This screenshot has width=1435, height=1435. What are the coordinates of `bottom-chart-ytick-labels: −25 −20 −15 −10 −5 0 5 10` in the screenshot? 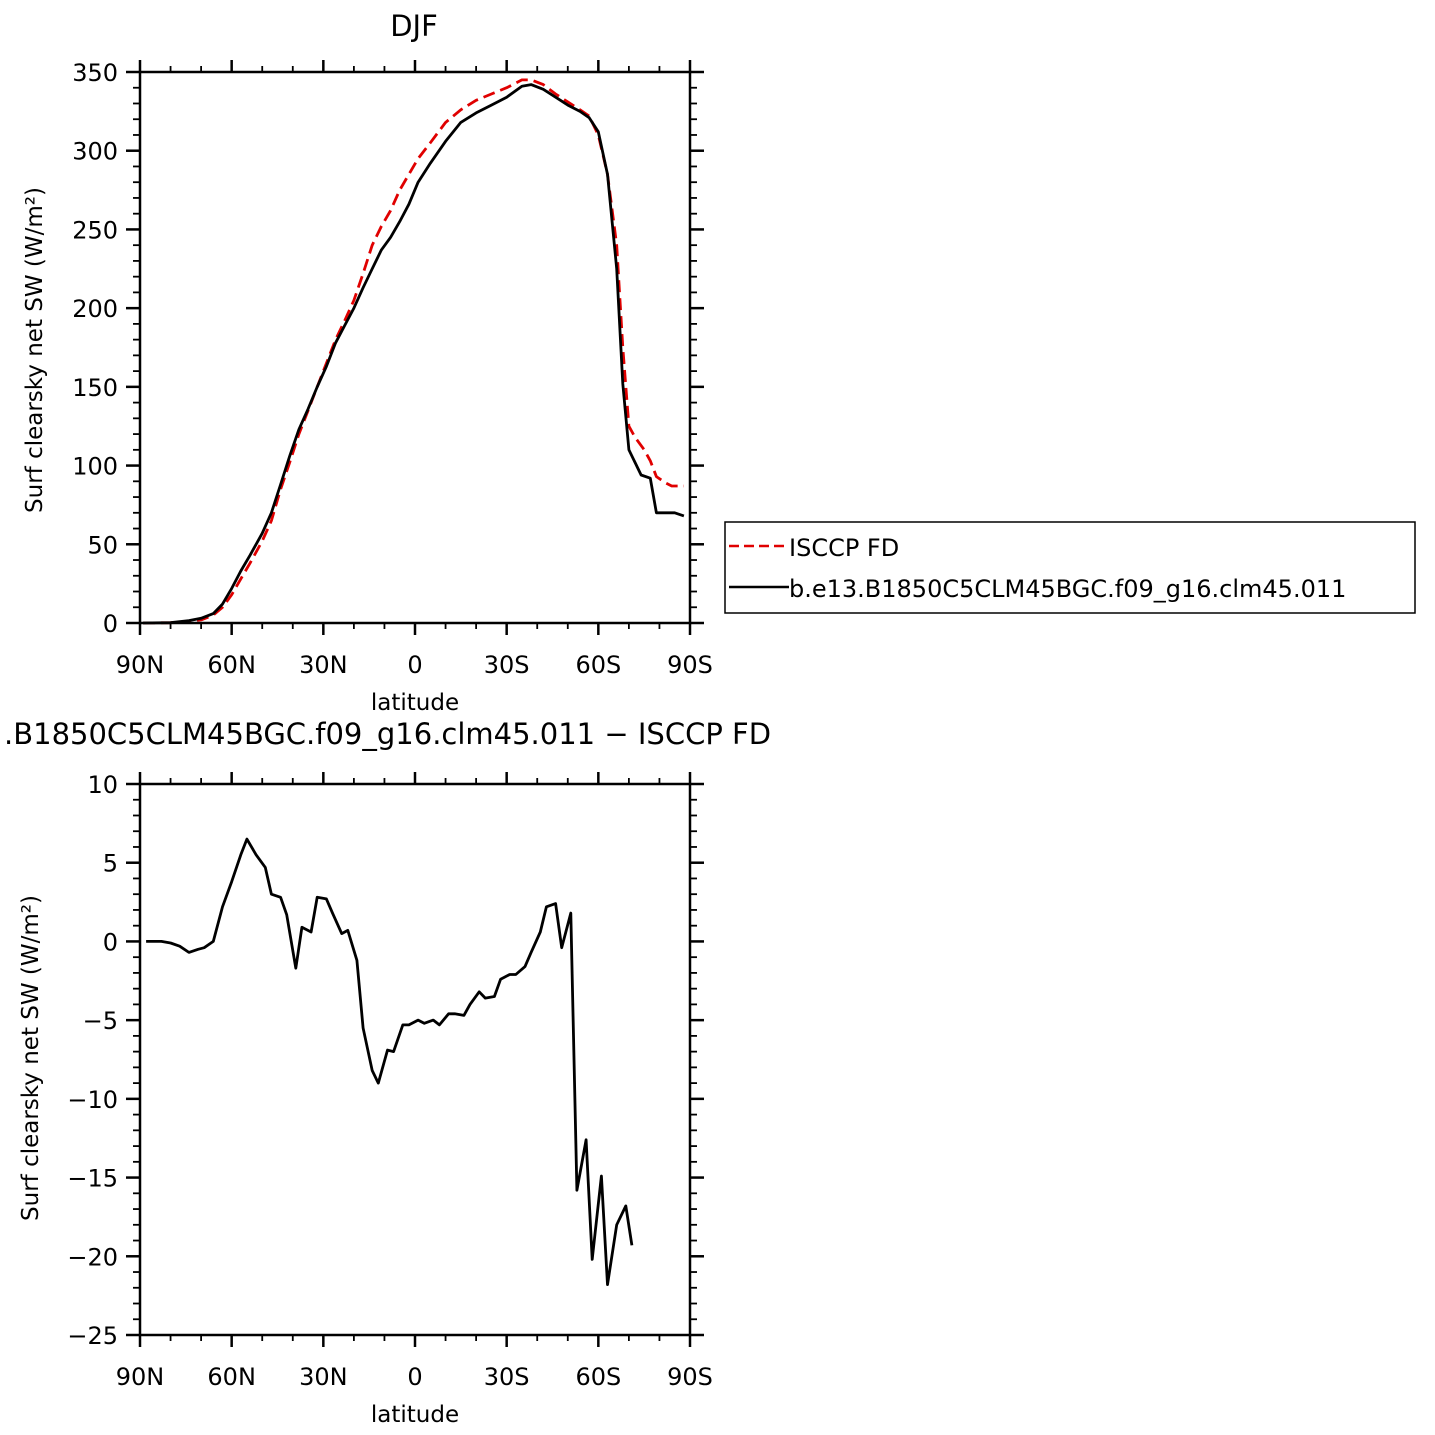 It's located at (92, 1060).